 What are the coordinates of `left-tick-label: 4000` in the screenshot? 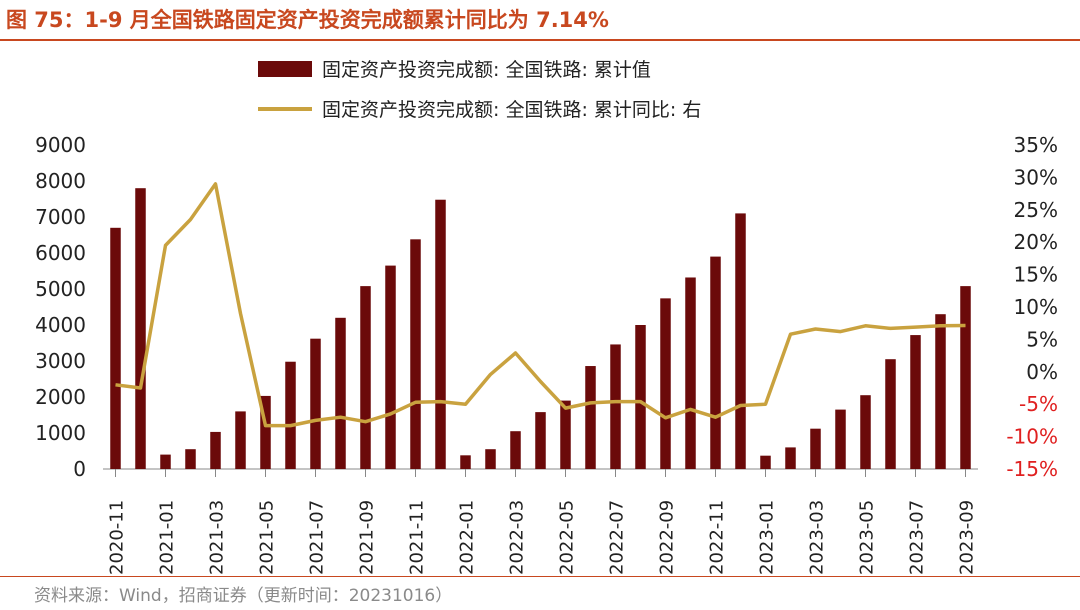 It's located at (60, 325).